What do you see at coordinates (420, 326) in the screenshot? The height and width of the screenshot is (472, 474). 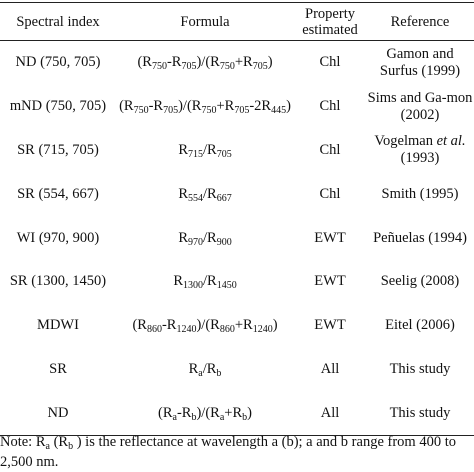 I see `table-cell: Eitel (2006)` at bounding box center [420, 326].